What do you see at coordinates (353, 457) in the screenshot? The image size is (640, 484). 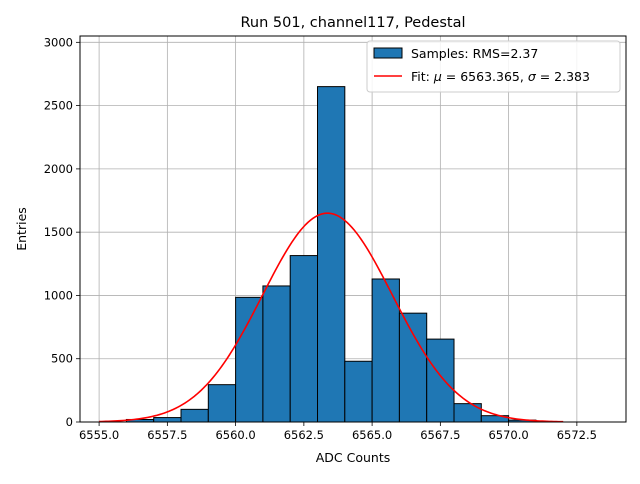 I see `x-axis-label: ADC Counts` at bounding box center [353, 457].